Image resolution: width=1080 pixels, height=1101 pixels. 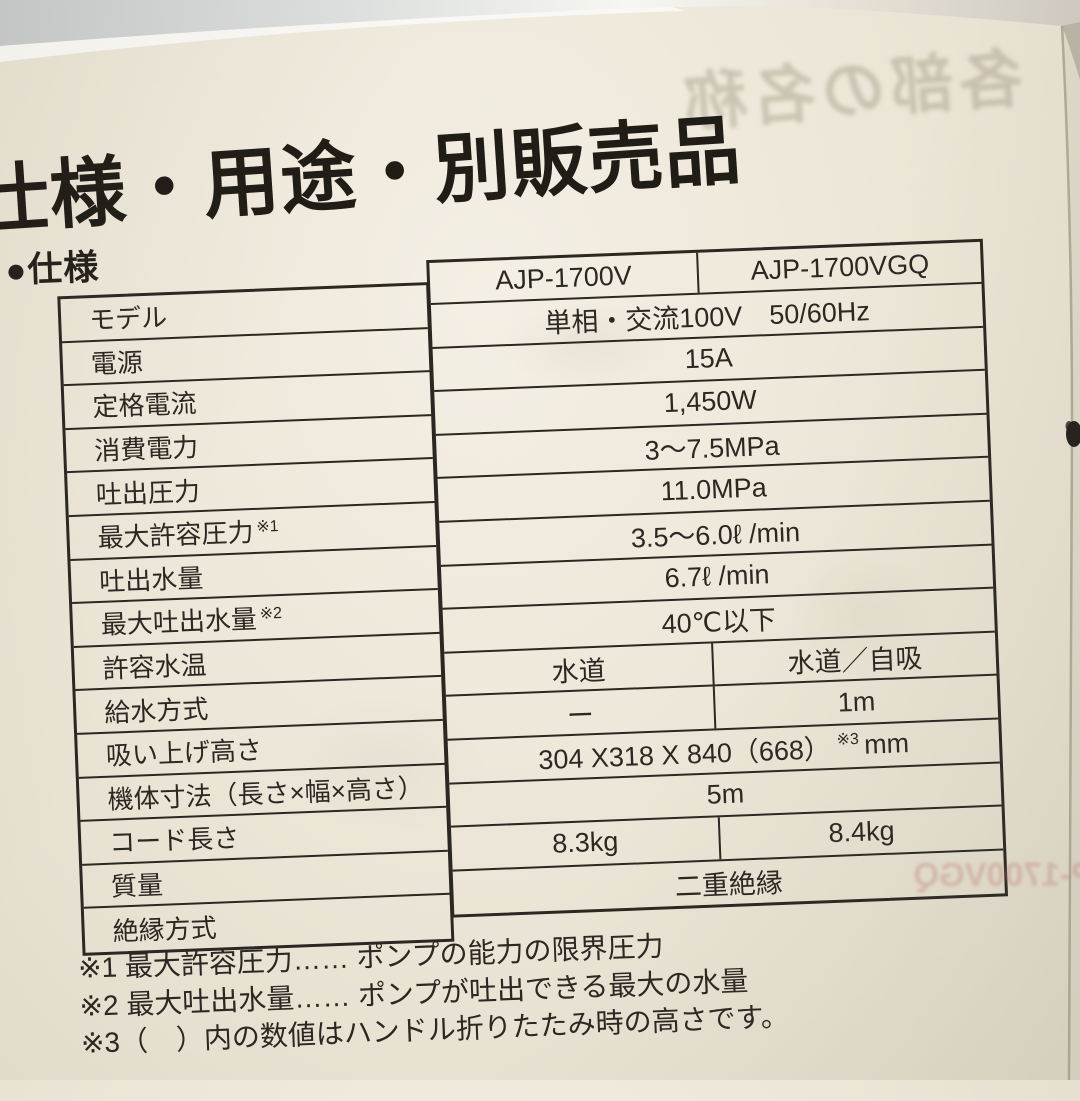 What do you see at coordinates (151, 579) in the screenshot?
I see `spec-label-text: 吐出水量` at bounding box center [151, 579].